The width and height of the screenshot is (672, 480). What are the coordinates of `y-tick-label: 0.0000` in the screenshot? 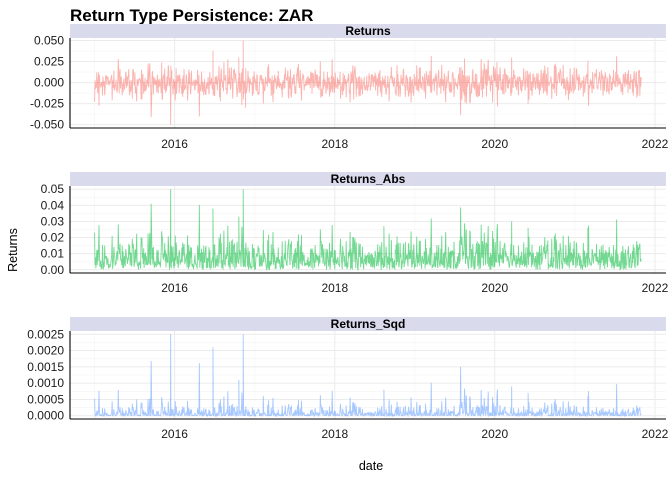 It's located at (45, 416).